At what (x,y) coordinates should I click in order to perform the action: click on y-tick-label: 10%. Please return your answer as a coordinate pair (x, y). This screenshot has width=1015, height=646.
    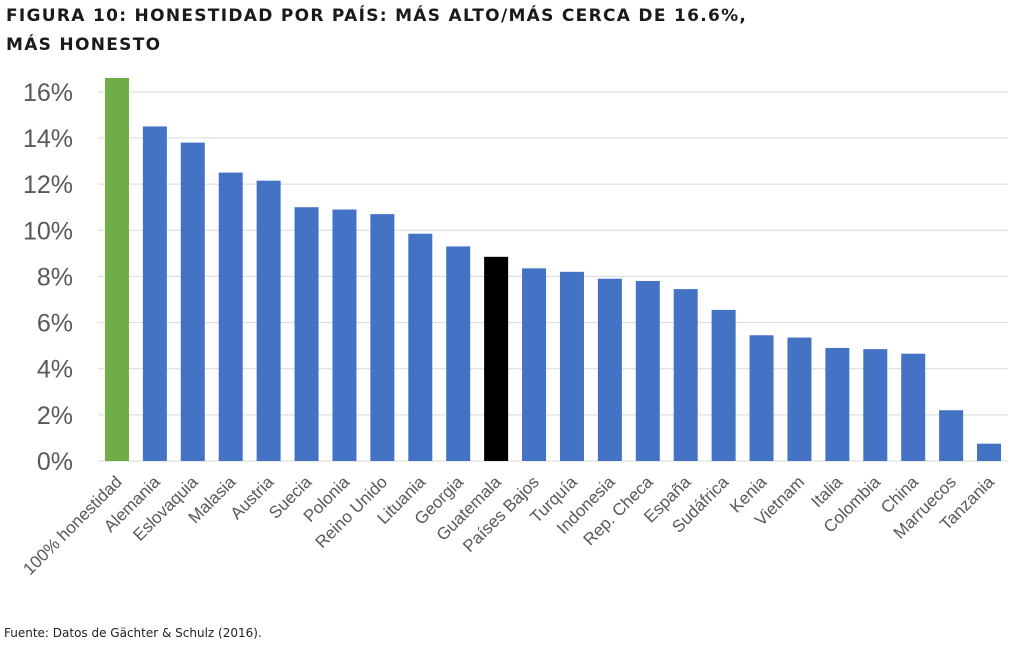
    Looking at the image, I should click on (48, 231).